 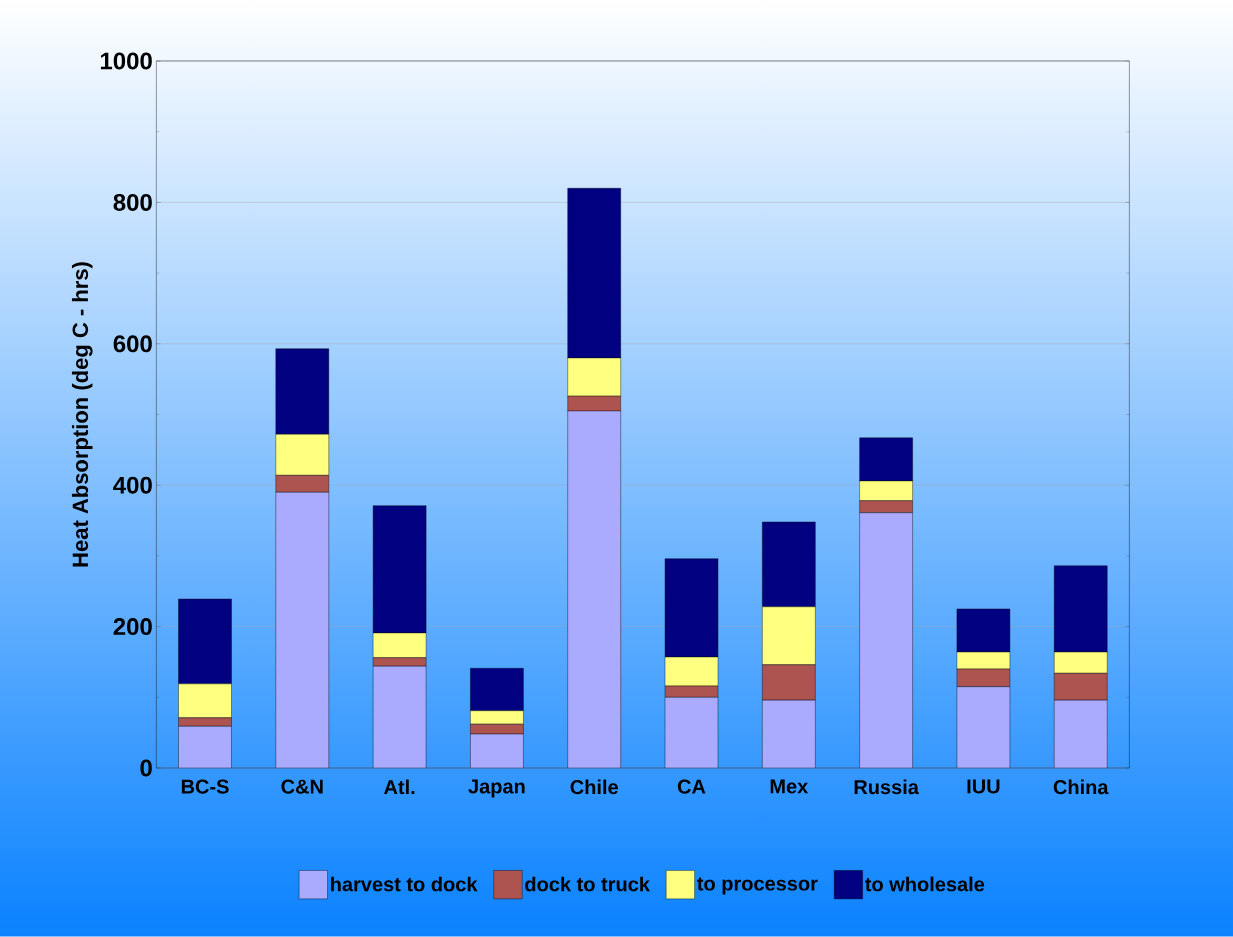 What do you see at coordinates (1081, 787) in the screenshot?
I see `x-tick-label: China` at bounding box center [1081, 787].